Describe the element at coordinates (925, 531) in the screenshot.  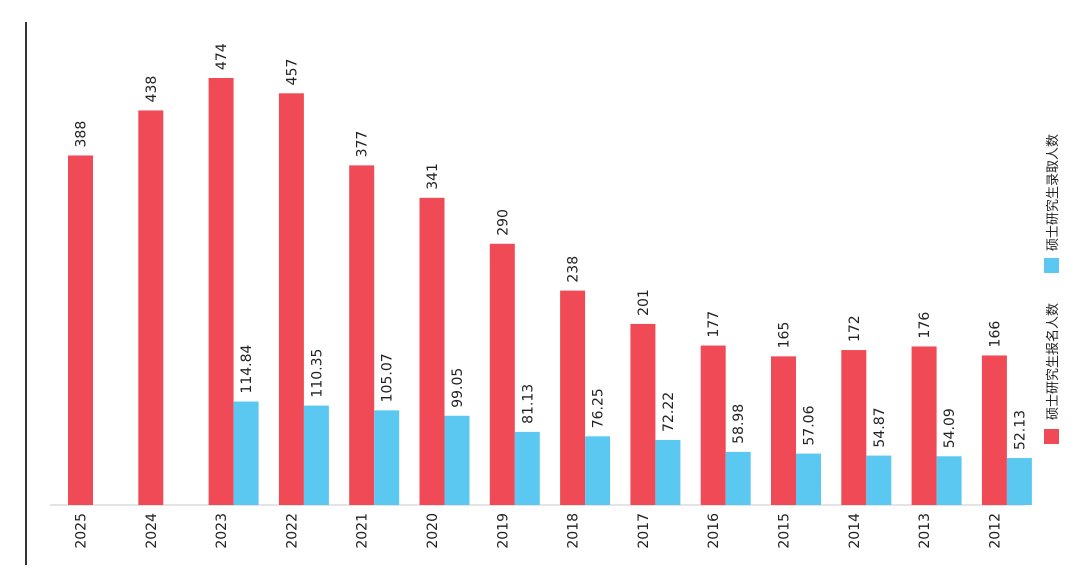
I see `category-tick-2013: 2013` at that location.